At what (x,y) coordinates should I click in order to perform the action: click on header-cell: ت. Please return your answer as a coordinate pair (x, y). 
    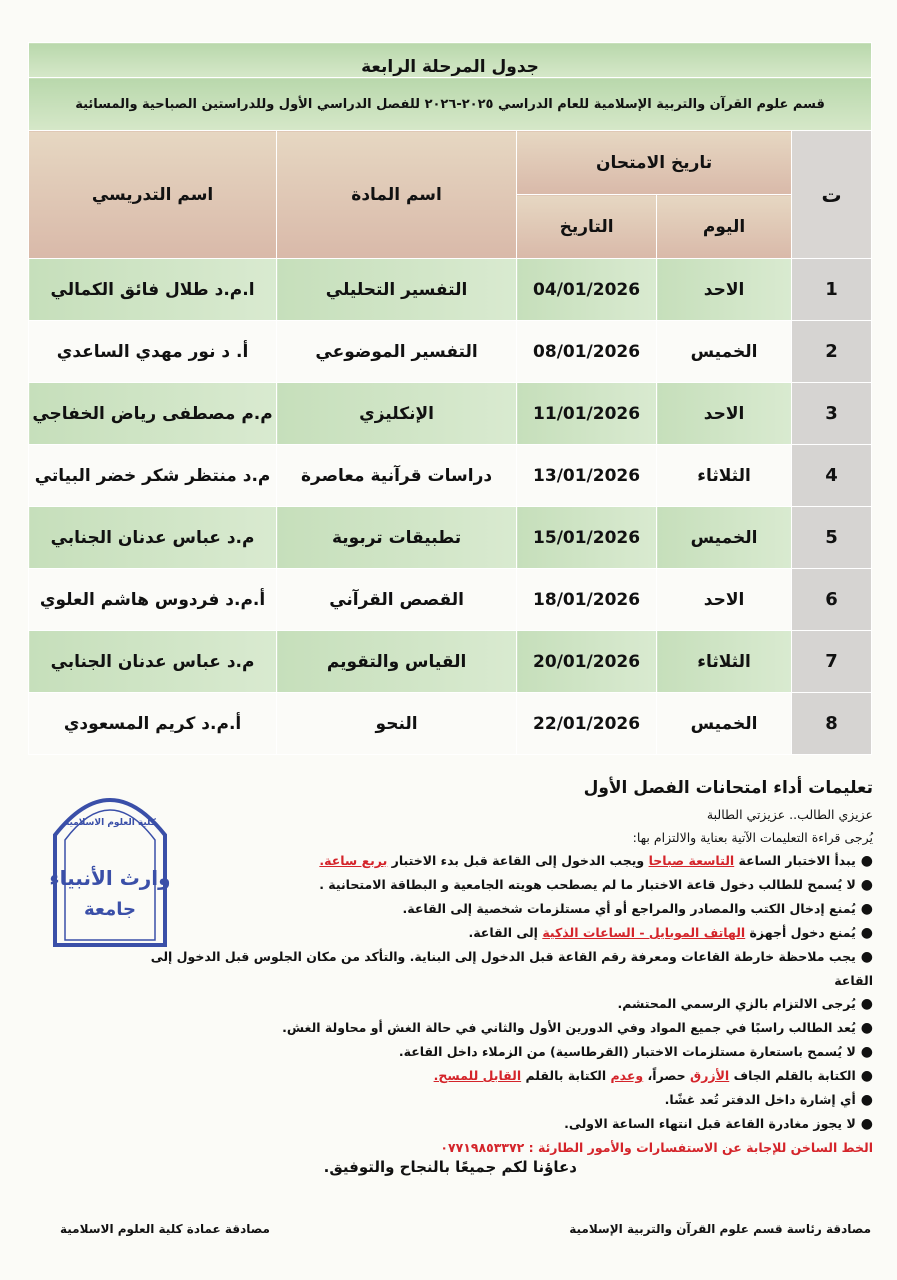
    Looking at the image, I should click on (832, 194).